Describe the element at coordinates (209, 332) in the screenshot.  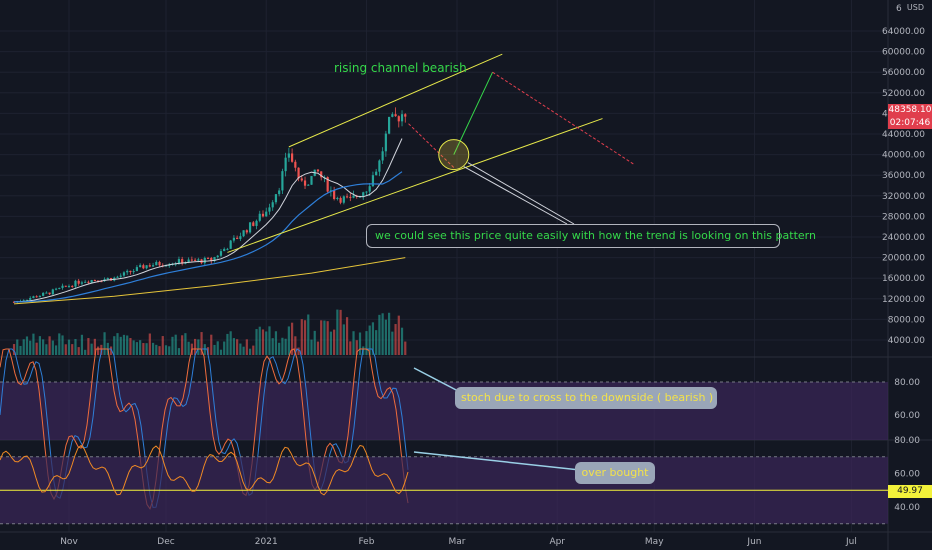
I see `volume-bars` at that location.